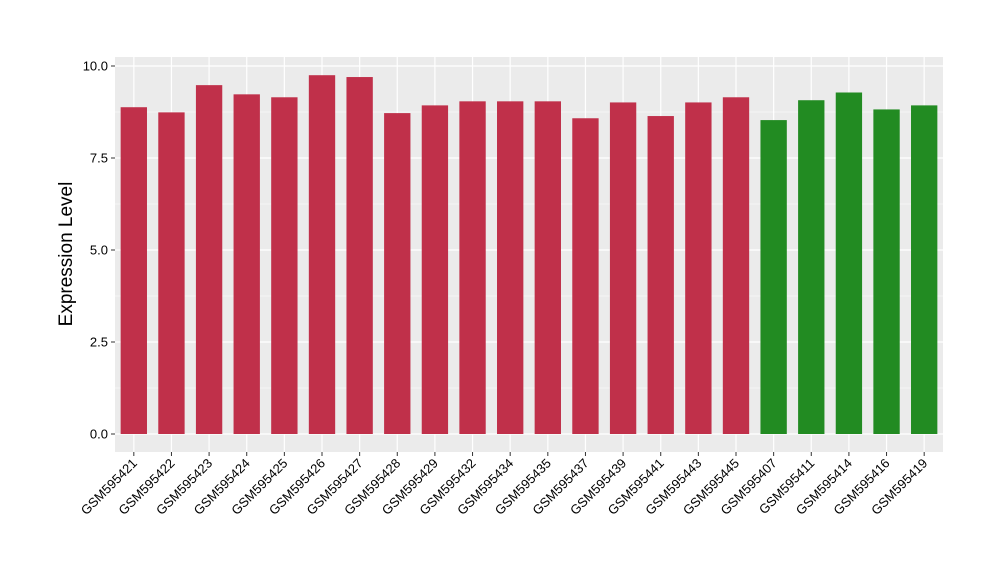 The width and height of the screenshot is (1000, 585). Describe the element at coordinates (95, 66) in the screenshot. I see `y-tick-label: 10.0` at that location.